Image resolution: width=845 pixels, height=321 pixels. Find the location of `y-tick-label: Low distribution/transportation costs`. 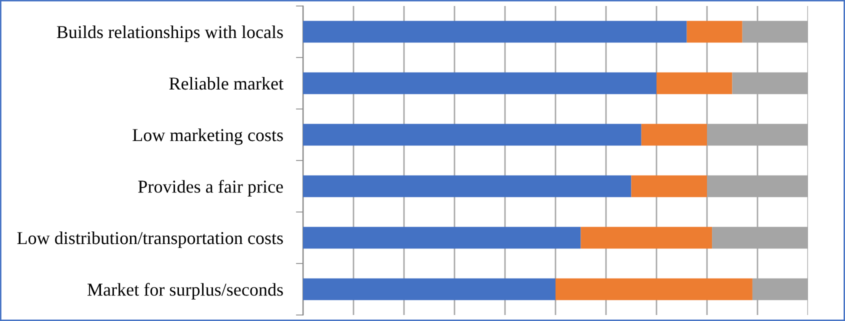

y-tick-label: Low distribution/transportation costs is located at coordinates (150, 239).